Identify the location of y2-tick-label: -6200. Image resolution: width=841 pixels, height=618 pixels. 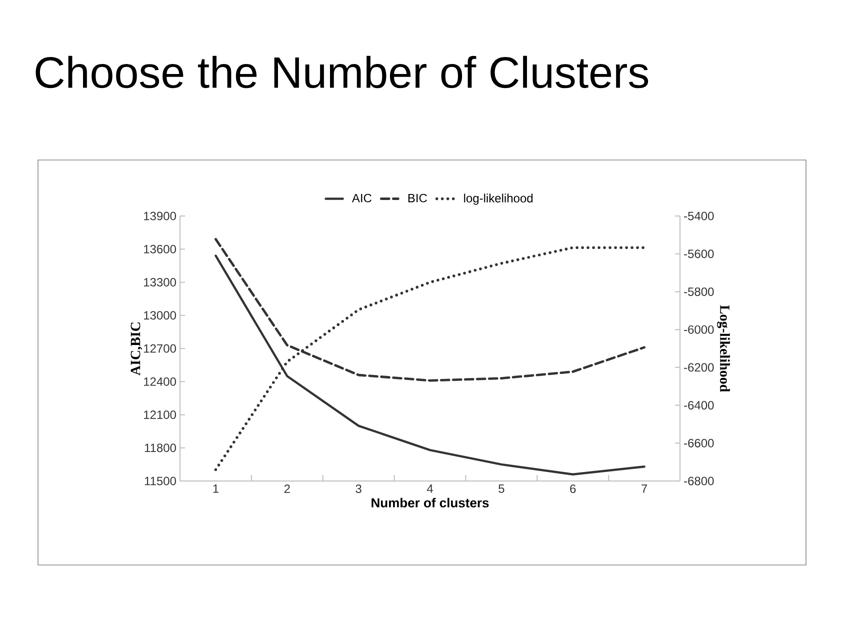
(699, 367).